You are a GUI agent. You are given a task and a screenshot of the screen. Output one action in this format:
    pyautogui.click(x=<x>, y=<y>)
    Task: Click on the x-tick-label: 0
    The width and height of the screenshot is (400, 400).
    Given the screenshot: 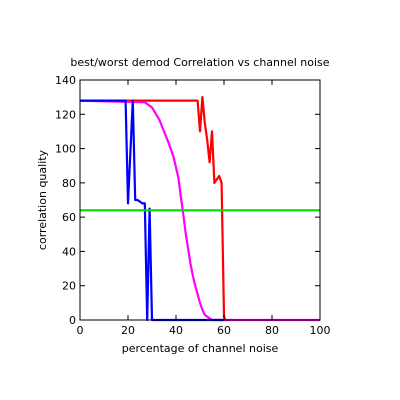 What is the action you would take?
    pyautogui.click(x=80, y=330)
    